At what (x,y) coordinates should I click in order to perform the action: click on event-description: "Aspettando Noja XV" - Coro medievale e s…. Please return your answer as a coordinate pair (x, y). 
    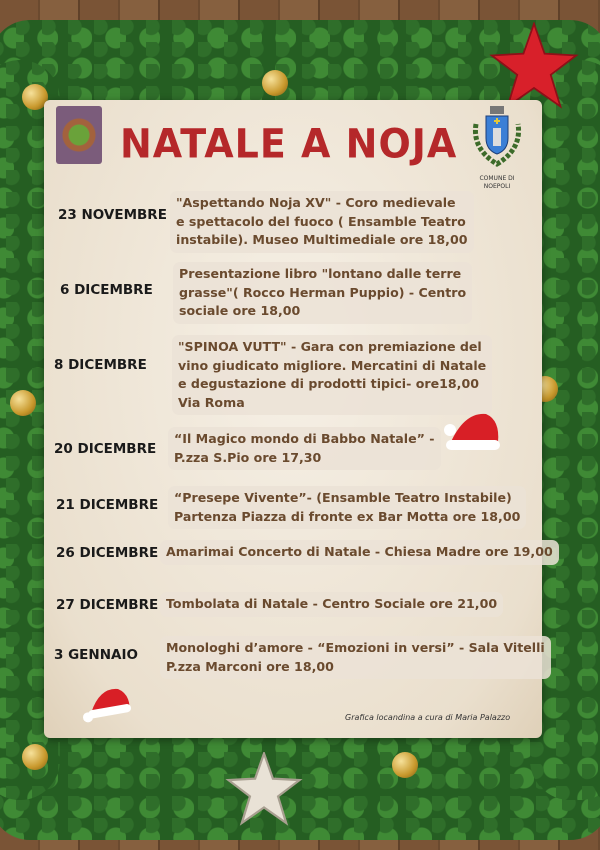
    Looking at the image, I should click on (322, 222).